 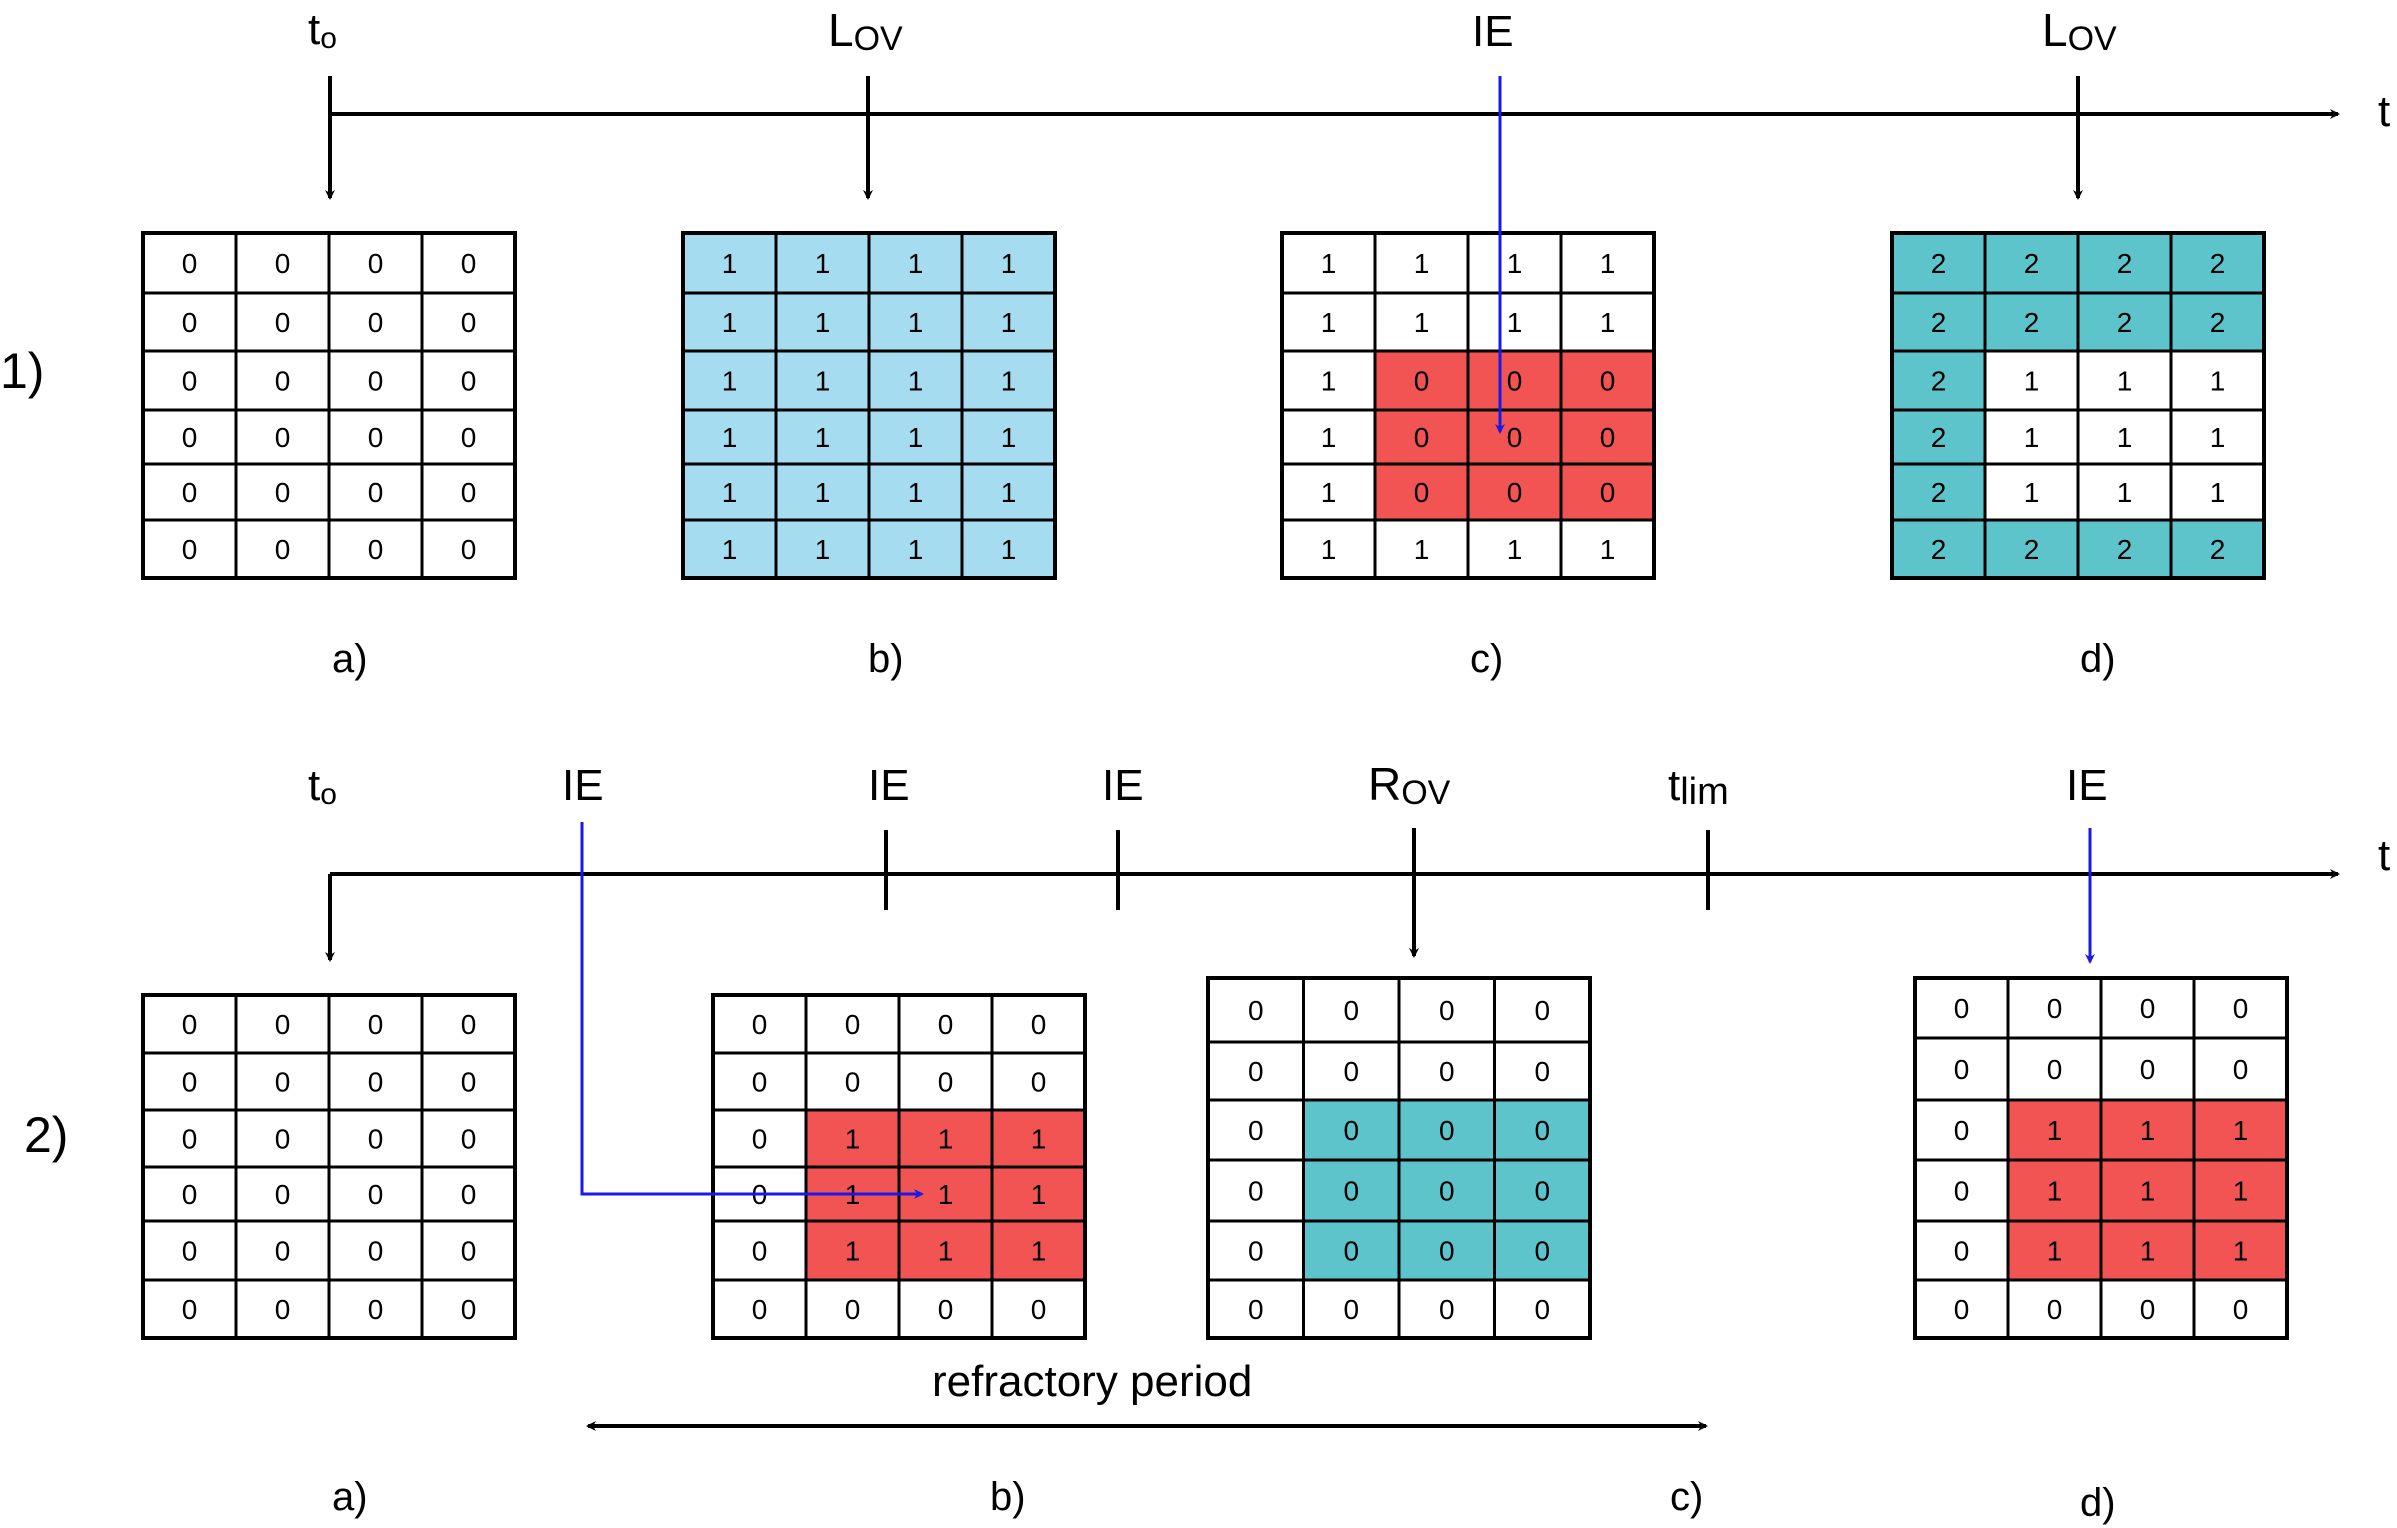 What do you see at coordinates (46, 1135) in the screenshot?
I see `row-2-label: 2)` at bounding box center [46, 1135].